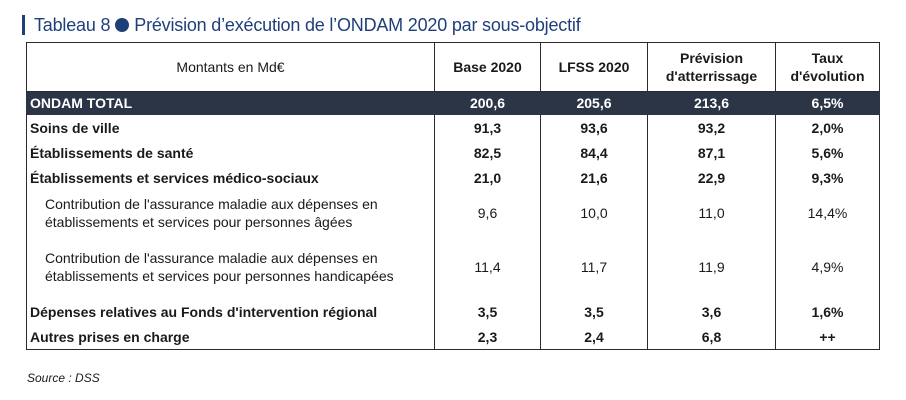 The width and height of the screenshot is (906, 400). Describe the element at coordinates (594, 337) in the screenshot. I see `cell-lfss: 2,4` at that location.